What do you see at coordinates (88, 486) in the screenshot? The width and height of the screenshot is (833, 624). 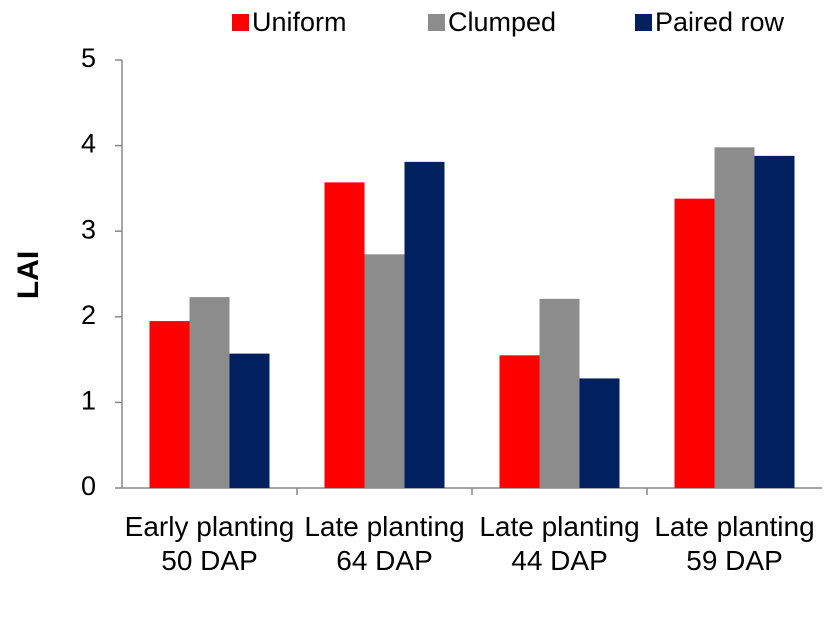 I see `y-tick-label: 0` at bounding box center [88, 486].